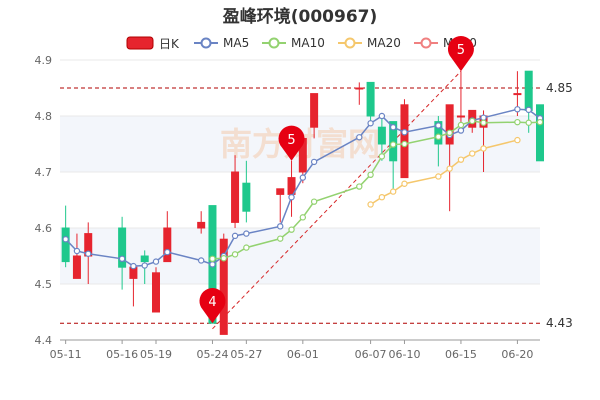 The image size is (600, 400). I want to click on legend-label: 日K, so click(169, 43).